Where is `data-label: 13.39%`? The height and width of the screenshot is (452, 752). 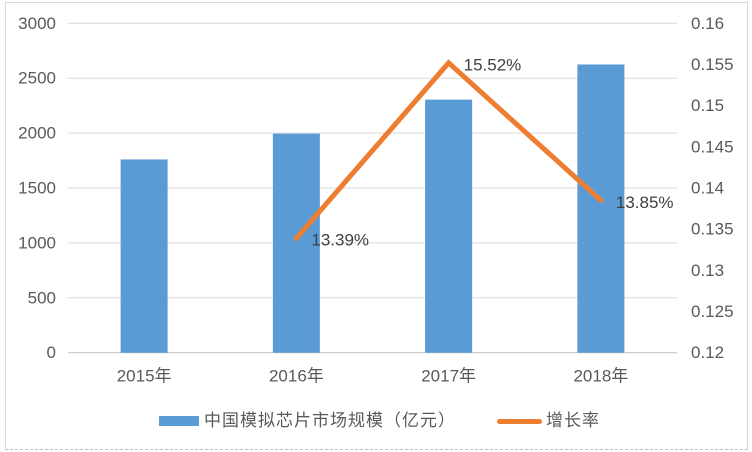
data-label: 13.39% is located at coordinates (340, 240).